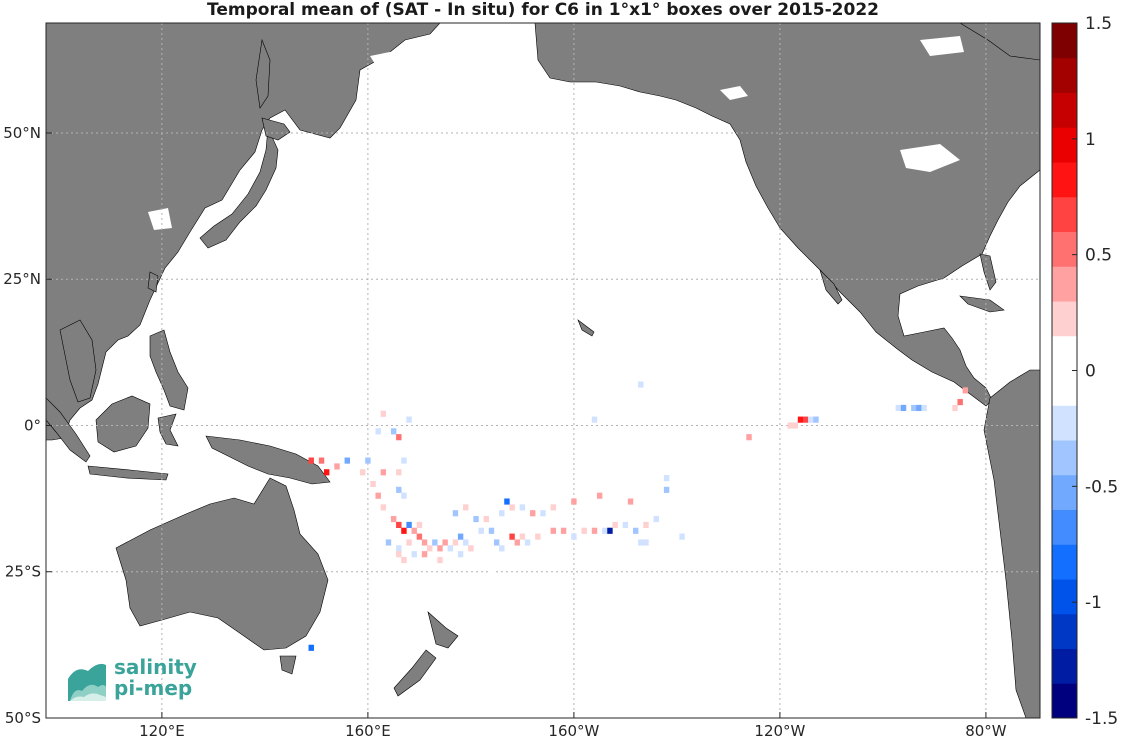 The height and width of the screenshot is (740, 1122). Describe the element at coordinates (23, 718) in the screenshot. I see `lat-tick-label: 50°S` at that location.